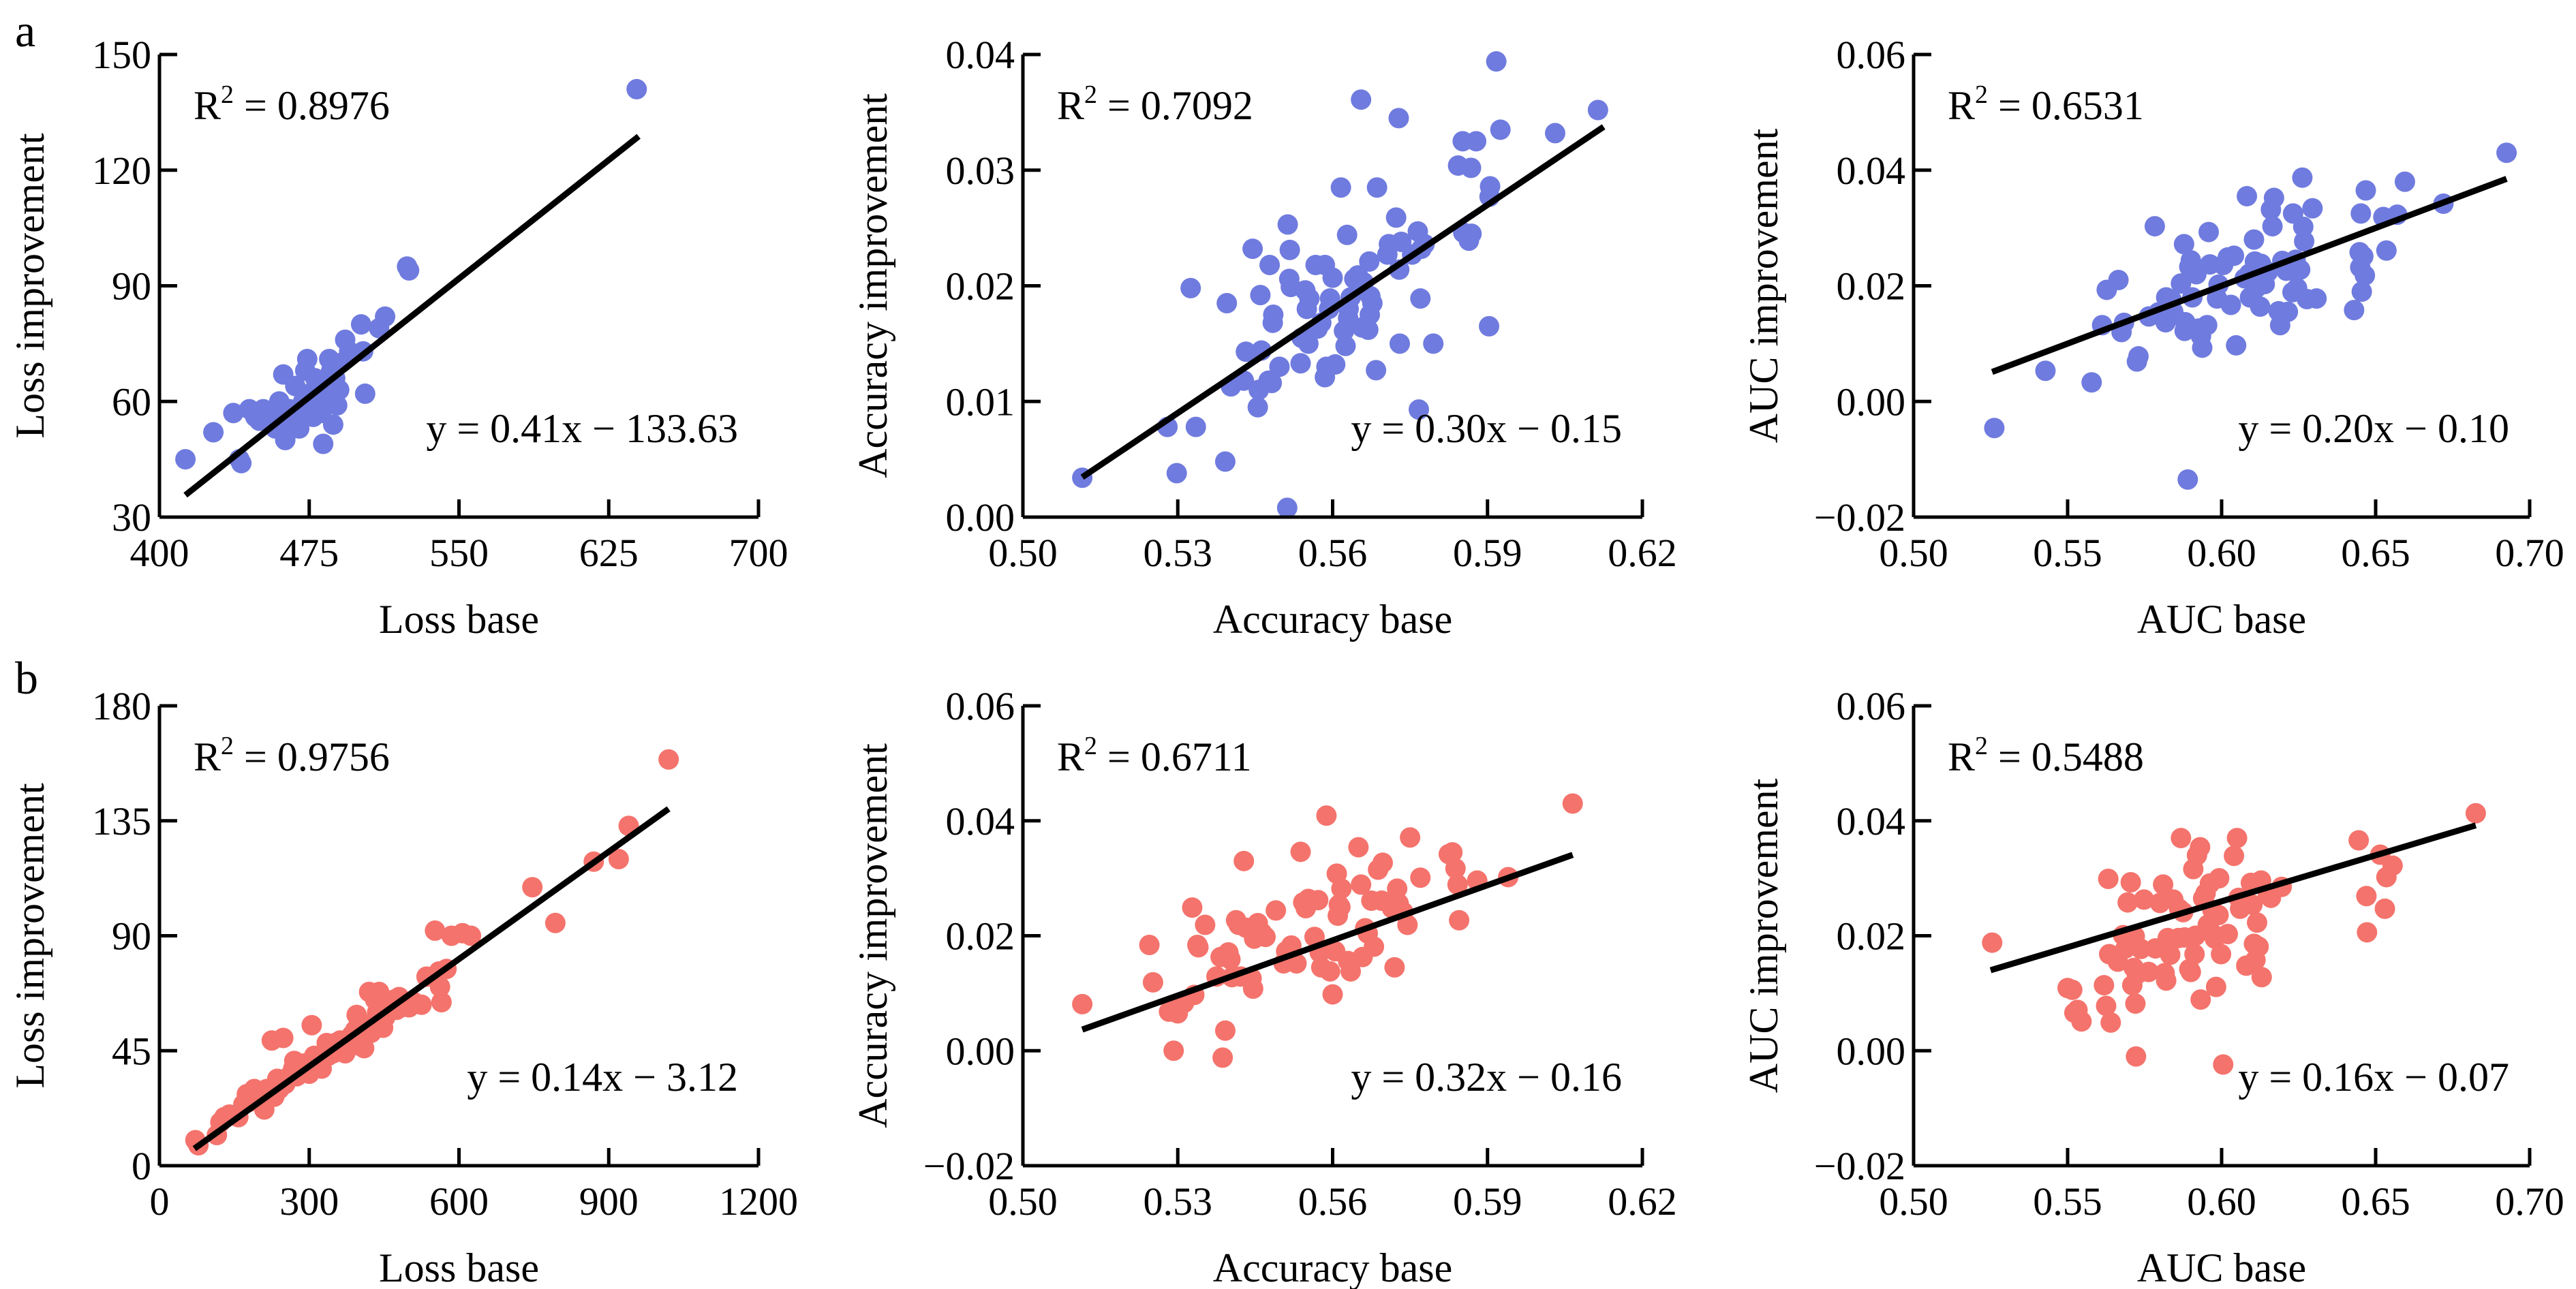 The width and height of the screenshot is (2576, 1289). What do you see at coordinates (759, 1201) in the screenshot?
I see `x-tick-label: 1200` at bounding box center [759, 1201].